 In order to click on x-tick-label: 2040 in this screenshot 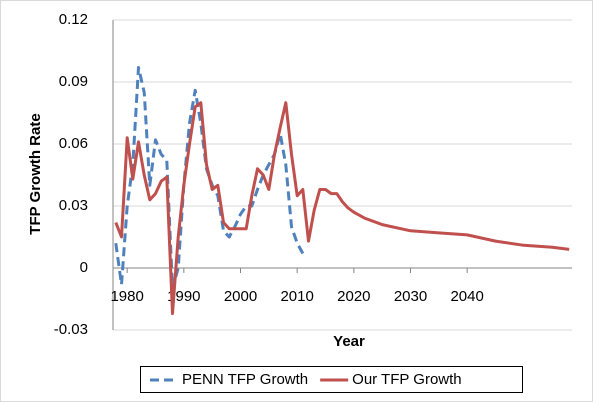, I will do `click(466, 296)`.